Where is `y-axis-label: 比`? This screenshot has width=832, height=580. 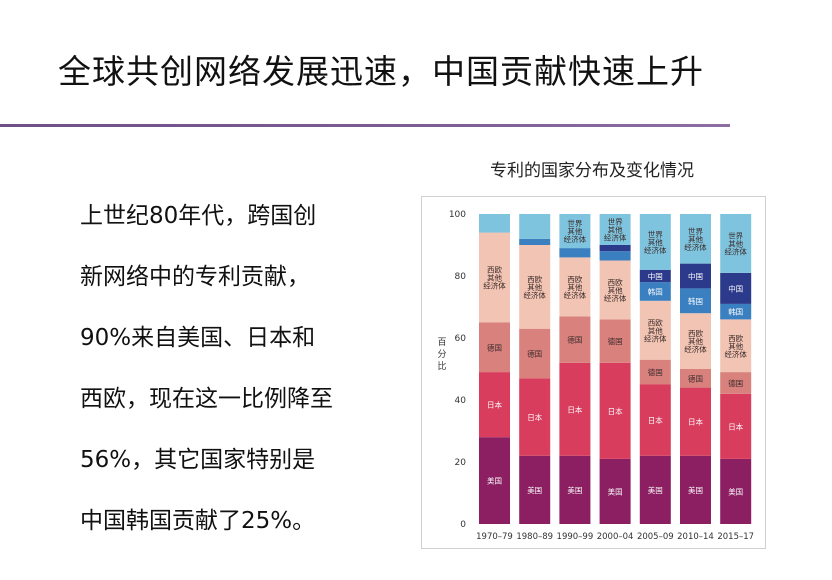
y-axis-label: 比 is located at coordinates (441, 366).